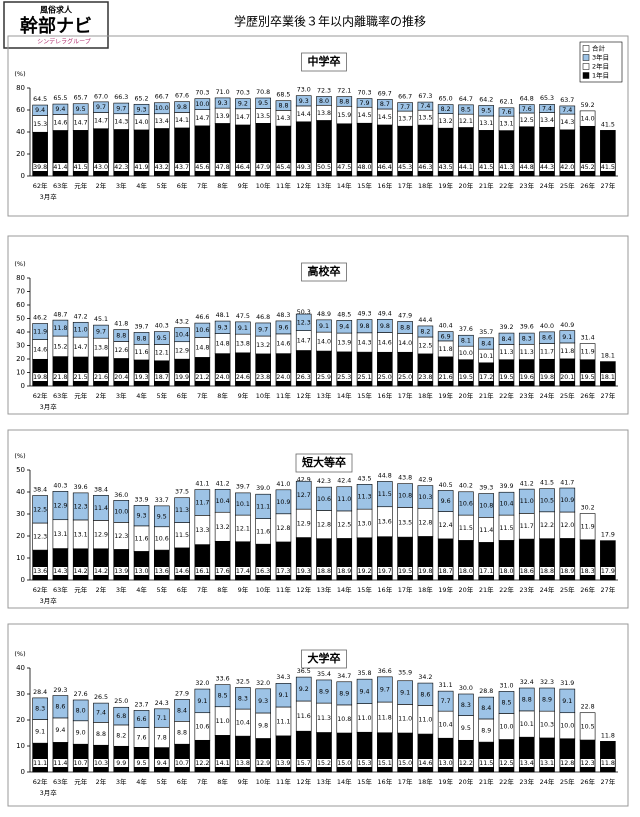  I want to click on data-label: 9.2, so click(243, 104).